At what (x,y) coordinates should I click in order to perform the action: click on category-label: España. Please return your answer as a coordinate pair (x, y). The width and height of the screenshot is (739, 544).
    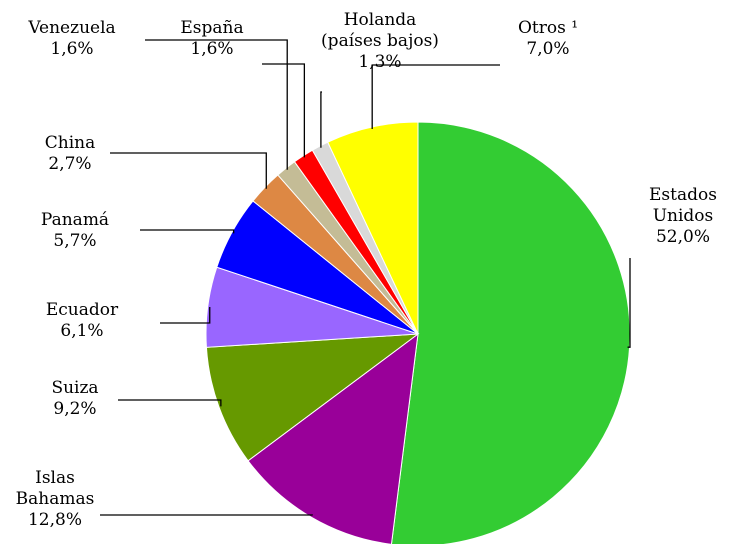
    Looking at the image, I should click on (212, 28).